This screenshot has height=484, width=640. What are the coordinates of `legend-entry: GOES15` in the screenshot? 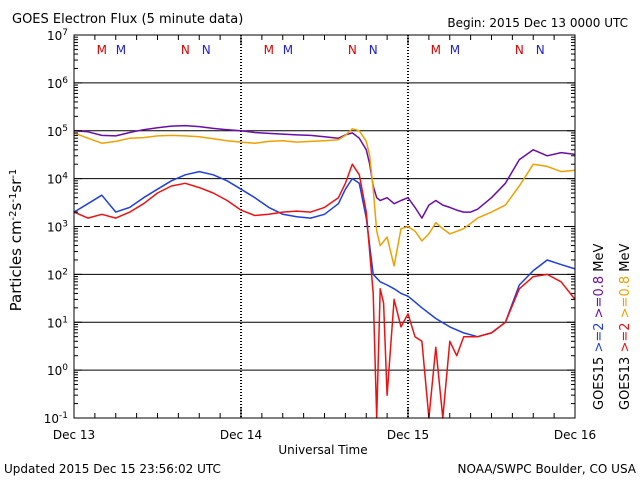 It's located at (599, 383).